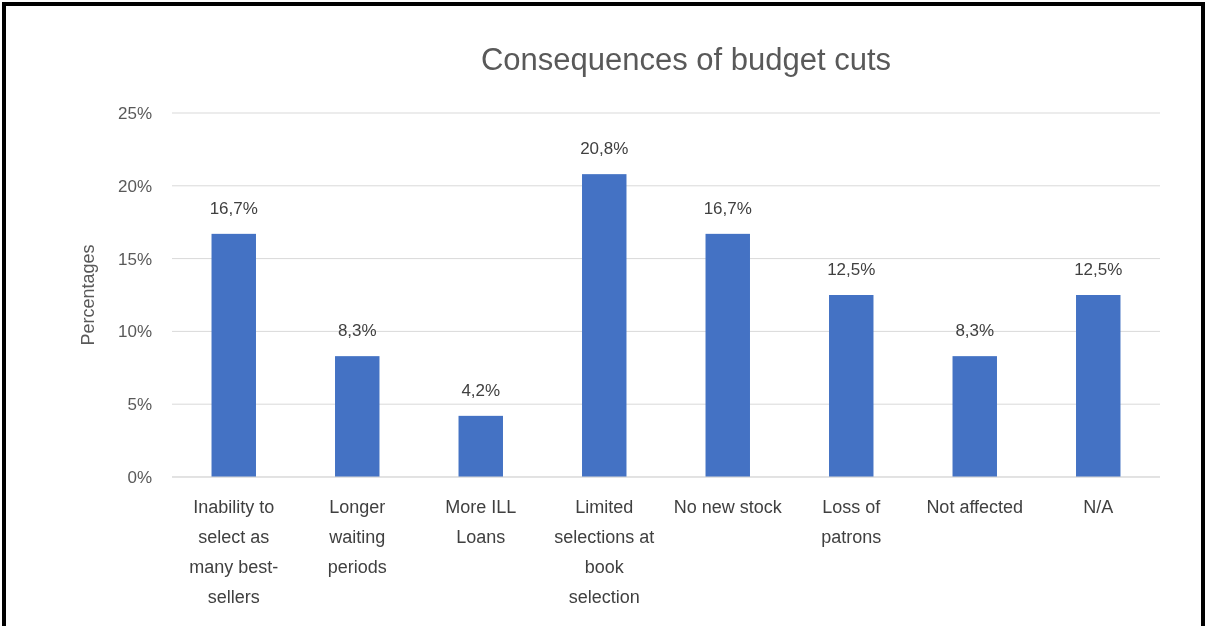  Describe the element at coordinates (139, 477) in the screenshot. I see `y-tick-label: 0%` at that location.